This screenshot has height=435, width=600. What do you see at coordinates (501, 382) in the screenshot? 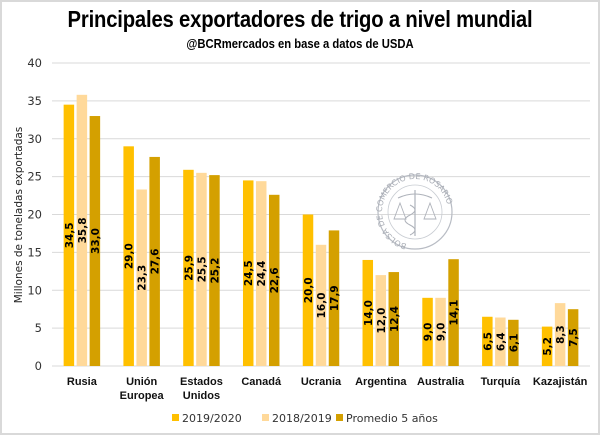
I see `x-category-label: Turquía` at bounding box center [501, 382].